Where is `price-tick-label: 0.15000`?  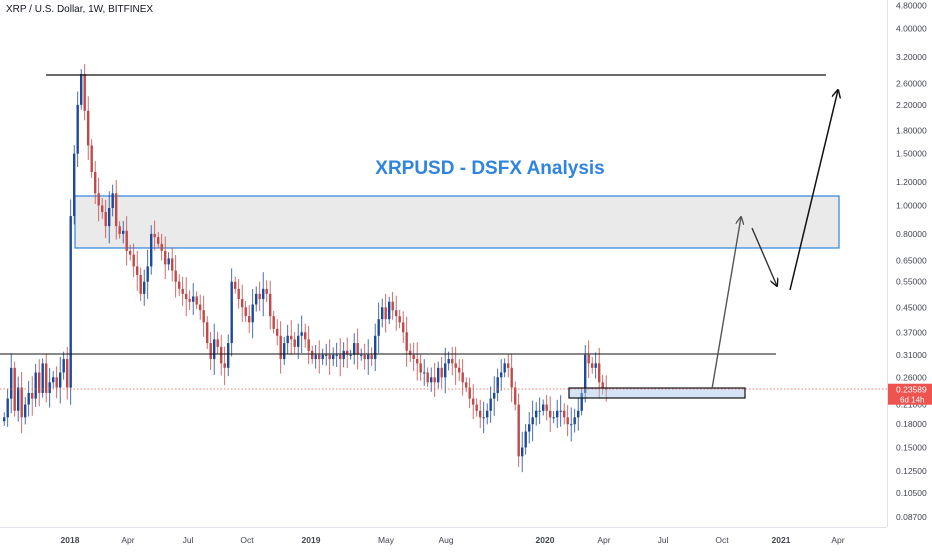
price-tick-label: 0.15000 is located at coordinates (911, 447).